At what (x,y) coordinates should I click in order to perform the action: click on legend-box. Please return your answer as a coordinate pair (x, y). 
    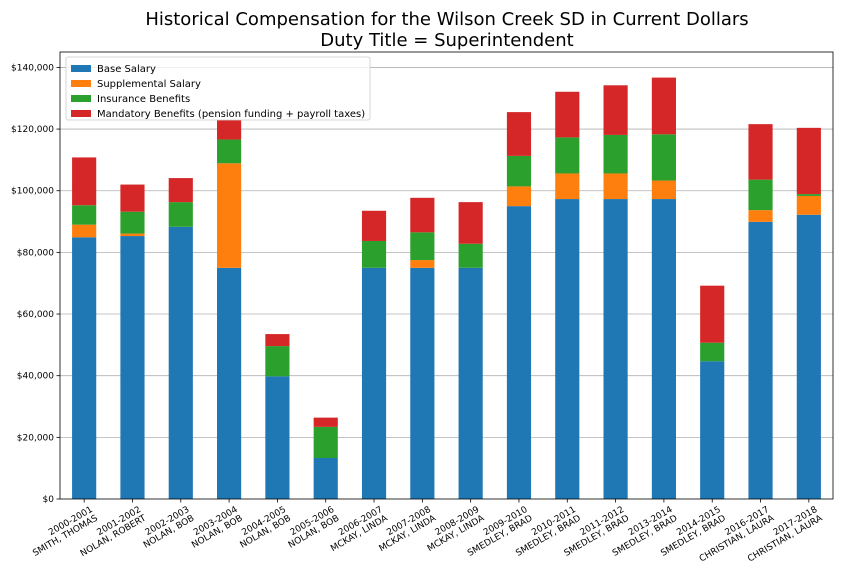
    Looking at the image, I should click on (218, 88).